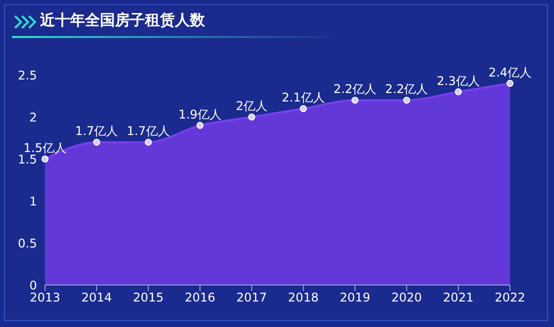 The width and height of the screenshot is (554, 327). Describe the element at coordinates (45, 297) in the screenshot. I see `x-tick-label: 2013` at that location.